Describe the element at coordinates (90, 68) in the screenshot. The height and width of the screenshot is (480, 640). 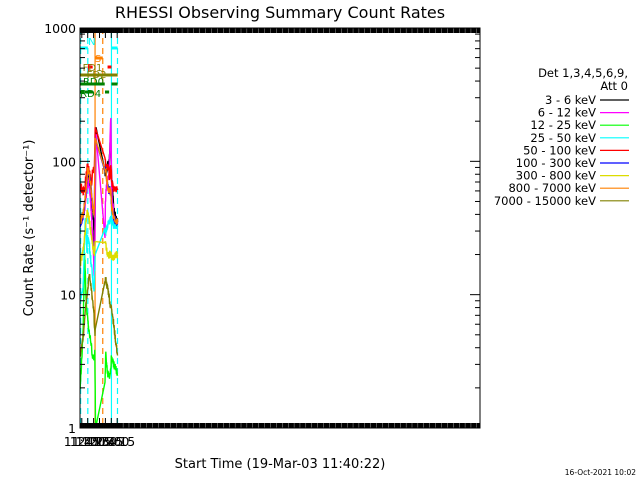
I see `flag-label-f: F` at that location.